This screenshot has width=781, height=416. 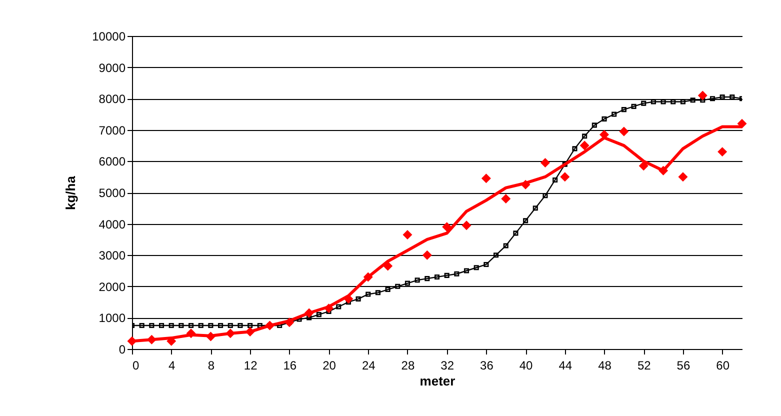 I want to click on x-tick-label: 28, so click(x=408, y=365).